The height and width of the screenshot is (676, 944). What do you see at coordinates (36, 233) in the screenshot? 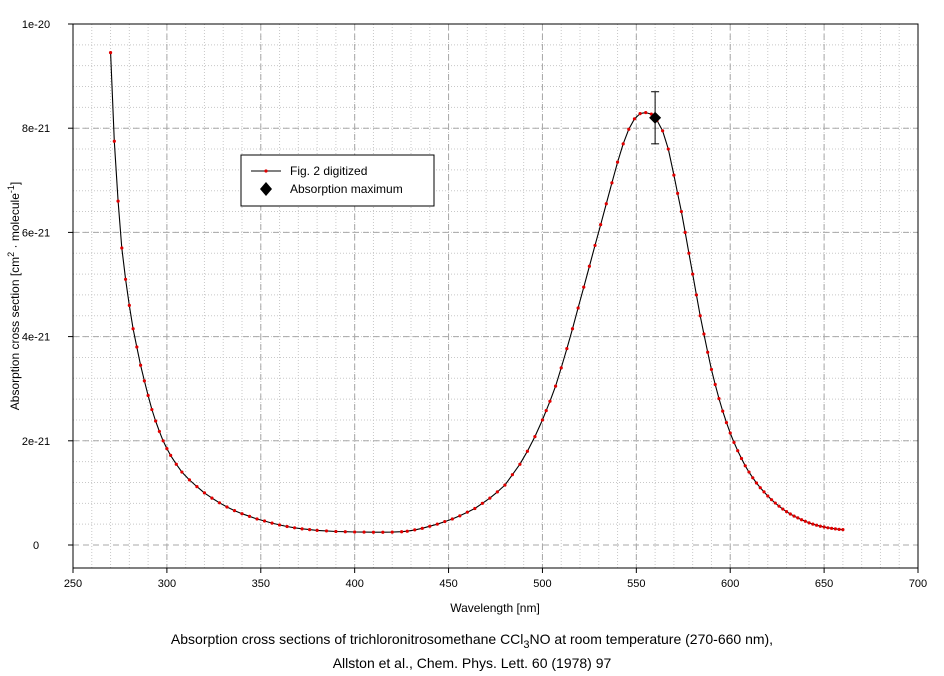
I see `y-tick-label: 6e-21` at bounding box center [36, 233].